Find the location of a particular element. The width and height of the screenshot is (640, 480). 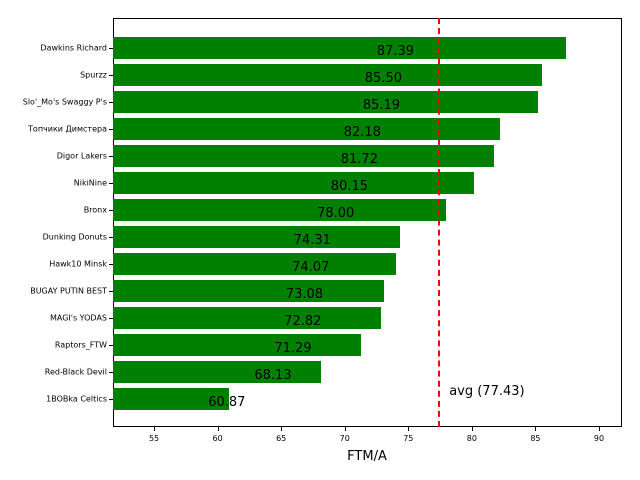

category-label: Digor Lakers is located at coordinates (81, 156).